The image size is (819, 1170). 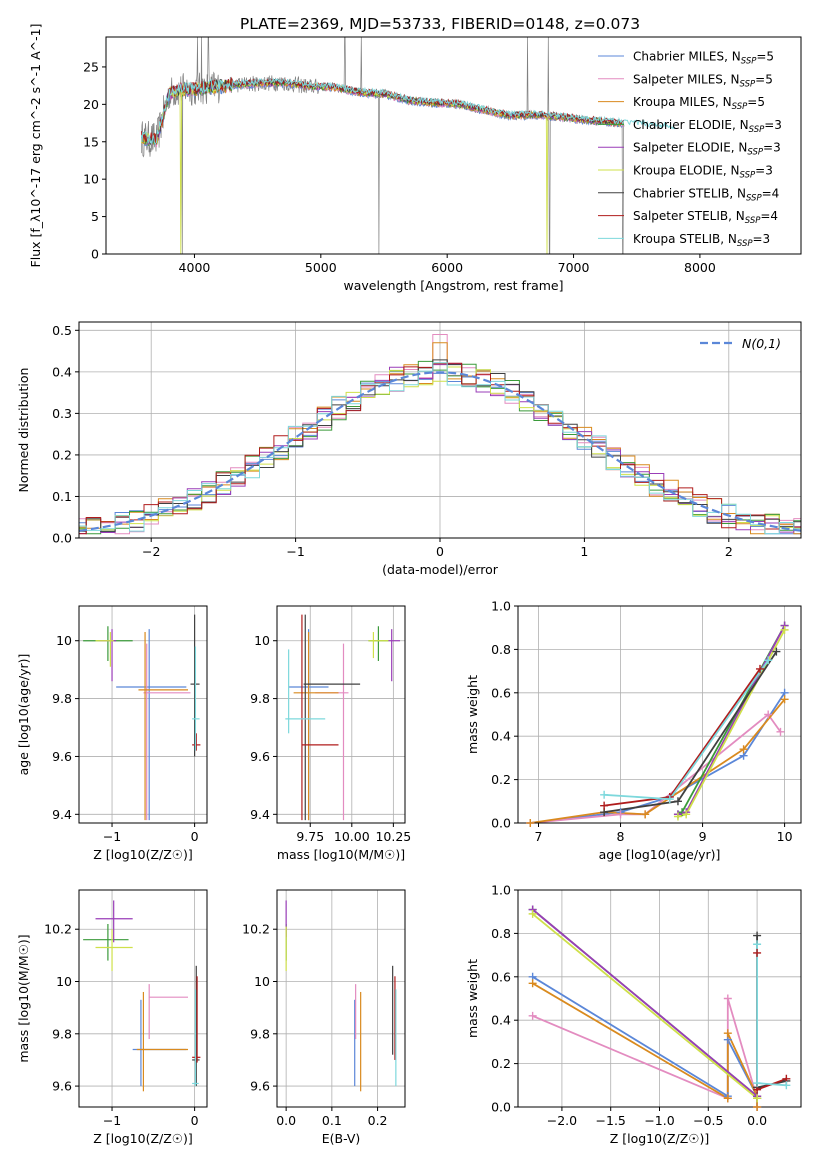 I want to click on x-axis-label: wavelength [Angstrom, rest frame], so click(x=453, y=285).